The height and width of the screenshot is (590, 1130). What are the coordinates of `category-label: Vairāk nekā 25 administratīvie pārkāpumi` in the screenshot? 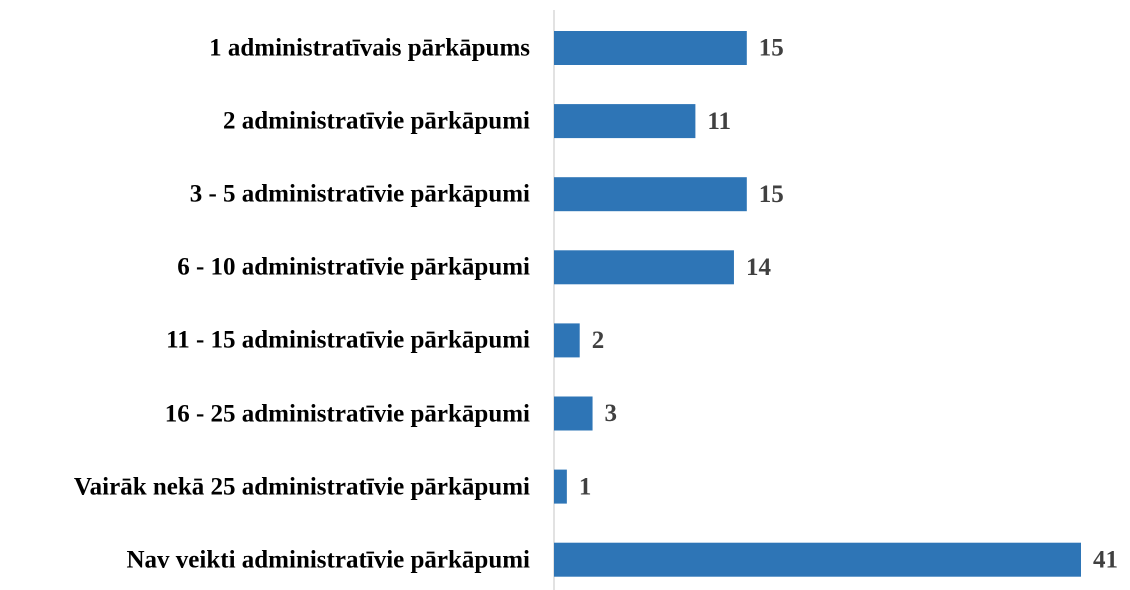 It's located at (301, 487).